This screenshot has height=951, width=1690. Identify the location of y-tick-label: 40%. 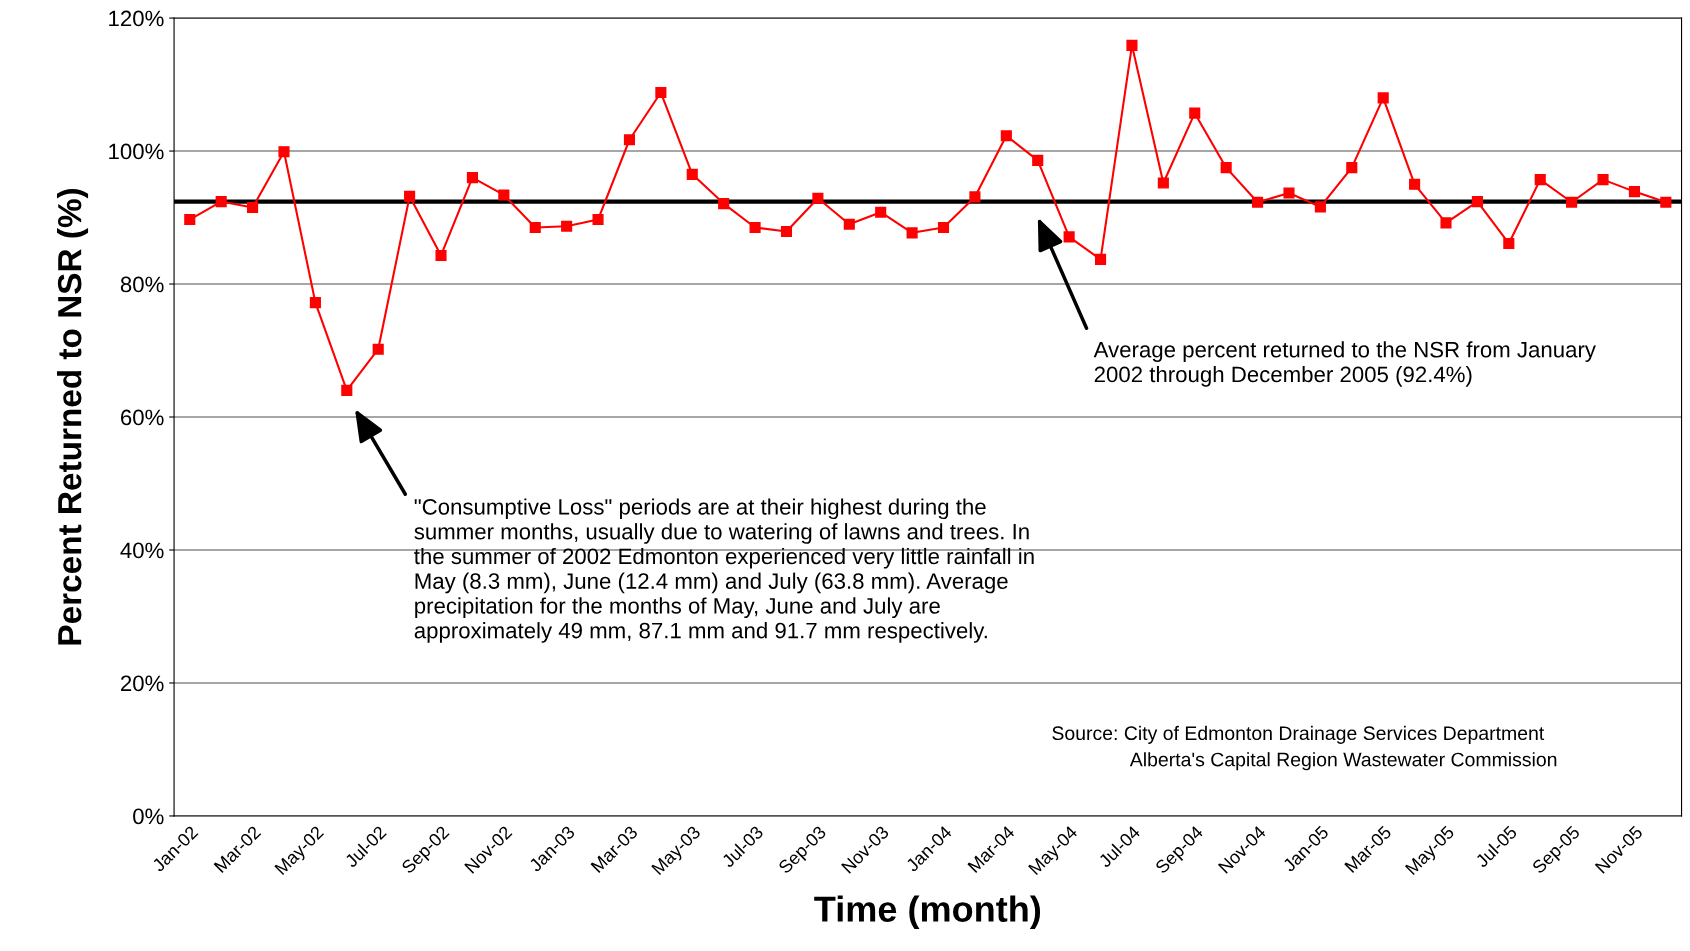
(142, 550).